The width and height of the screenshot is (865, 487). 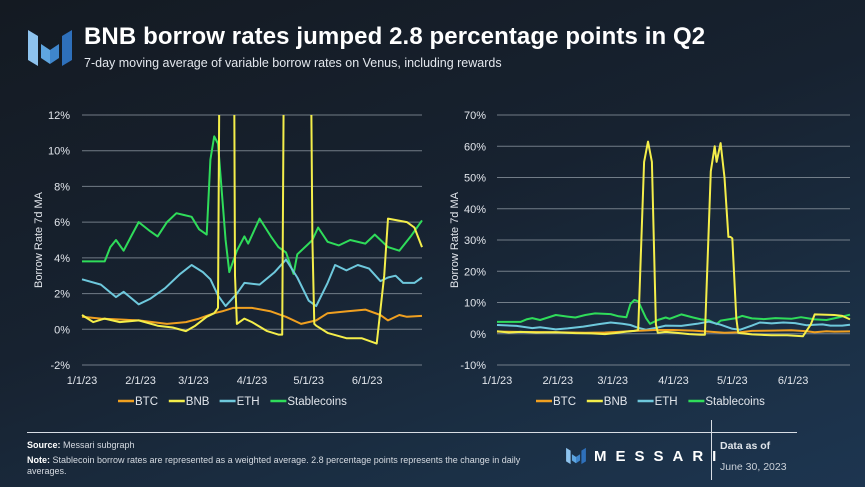 I want to click on y-tick-label: 20%, so click(x=475, y=272).